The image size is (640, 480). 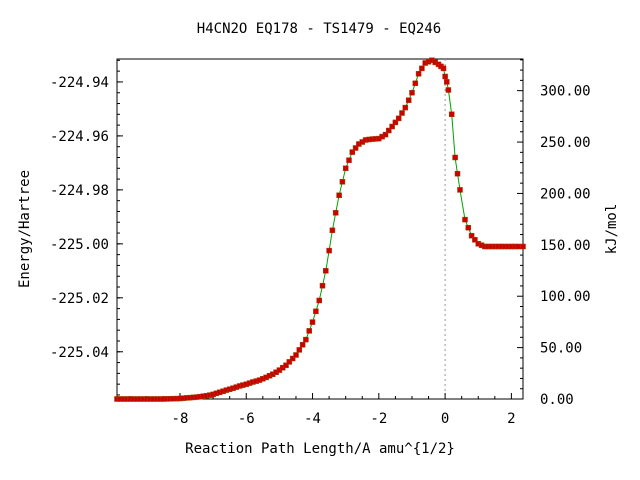 What do you see at coordinates (565, 92) in the screenshot?
I see `y2-tick-label: 300.00` at bounding box center [565, 92].